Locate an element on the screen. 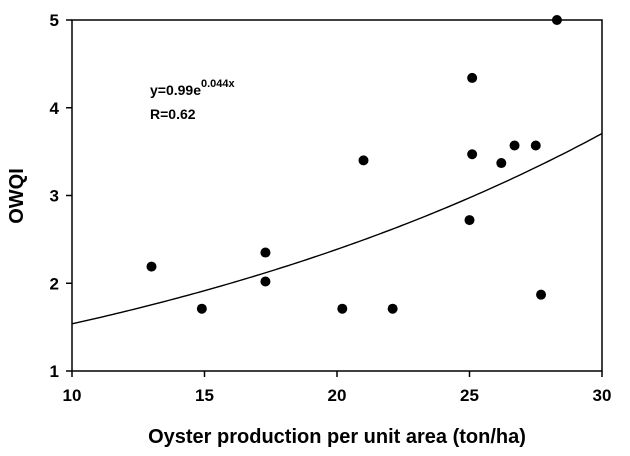 Image resolution: width=630 pixels, height=456 pixels. x-tick-label: 30 is located at coordinates (602, 395).